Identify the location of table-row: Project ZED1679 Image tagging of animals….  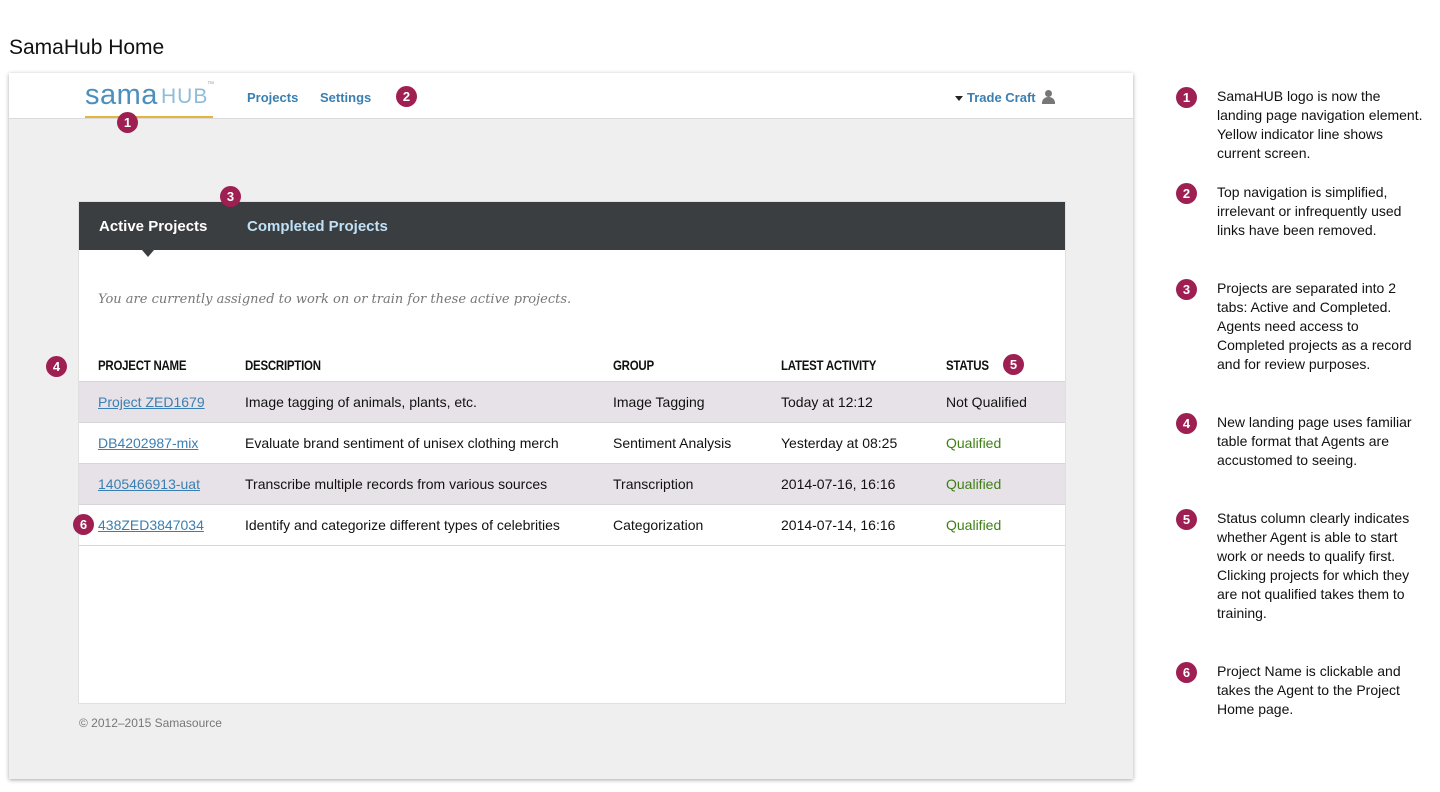
(572, 401).